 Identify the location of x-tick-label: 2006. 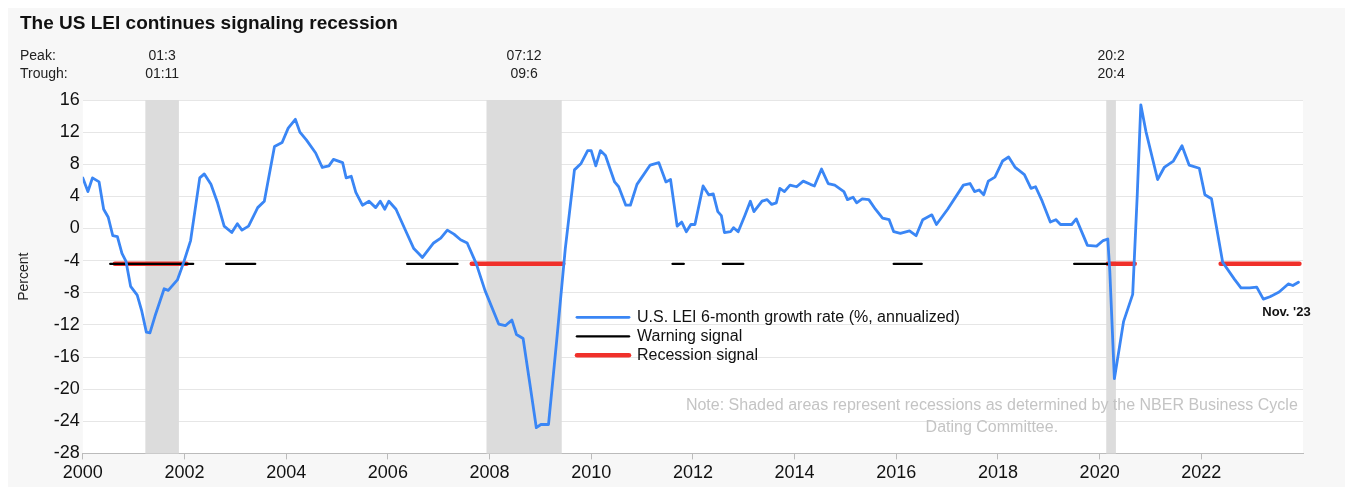
(387, 472).